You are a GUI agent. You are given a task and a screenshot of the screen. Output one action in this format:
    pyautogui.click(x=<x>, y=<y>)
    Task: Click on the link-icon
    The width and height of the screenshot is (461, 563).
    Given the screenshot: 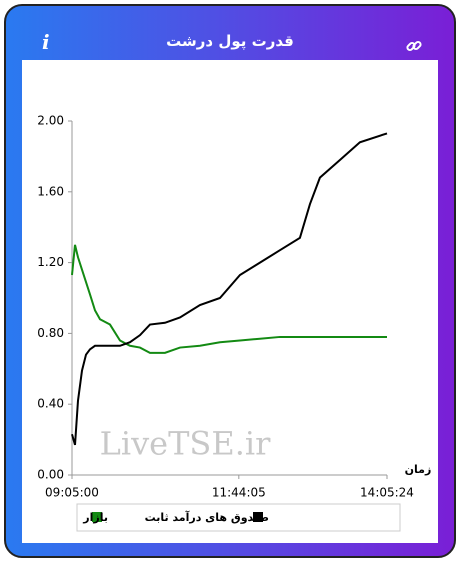 What is the action you would take?
    pyautogui.click(x=414, y=46)
    